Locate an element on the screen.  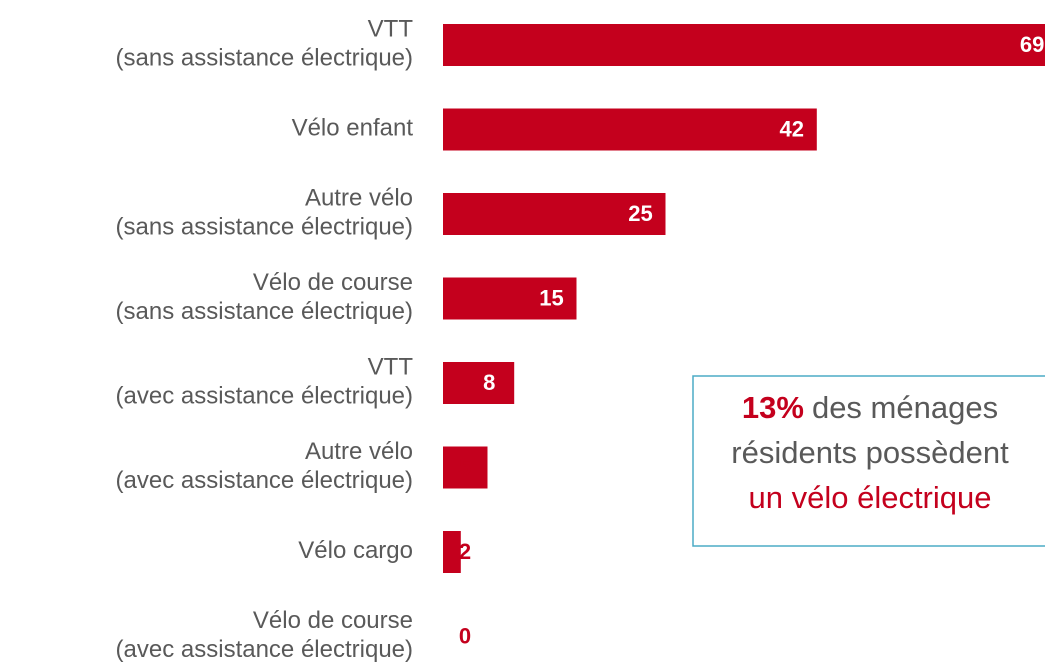
category-label: Autre vélo (avec assistance électrique) is located at coordinates (264, 466).